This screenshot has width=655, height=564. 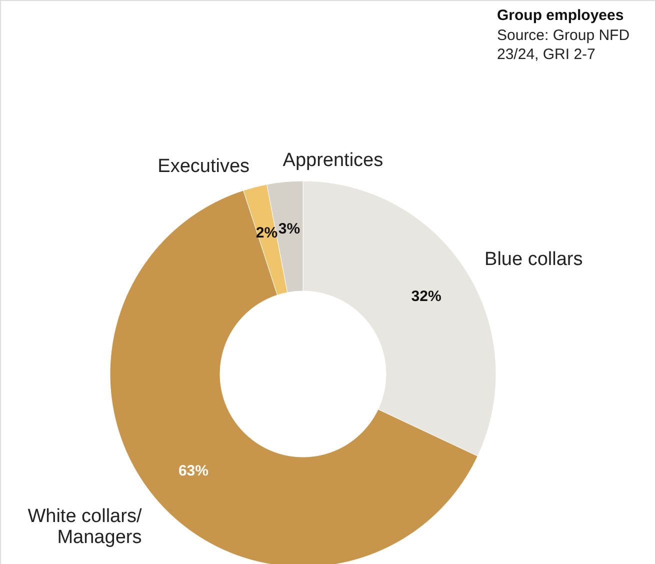 I want to click on chart-title: Group employees, so click(x=560, y=15).